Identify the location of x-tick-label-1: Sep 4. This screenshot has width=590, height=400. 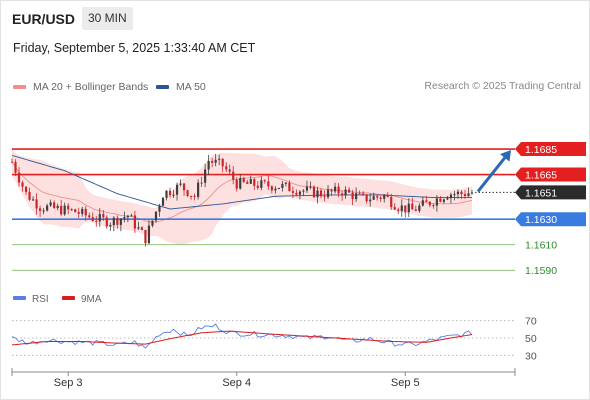
(236, 383).